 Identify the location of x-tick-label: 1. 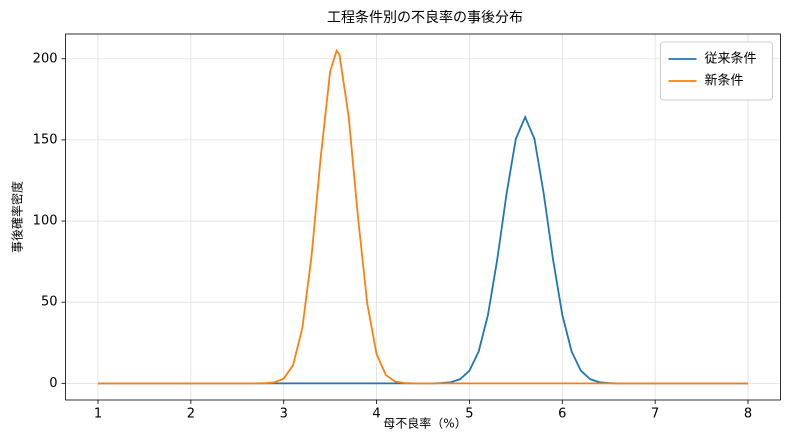
(98, 414).